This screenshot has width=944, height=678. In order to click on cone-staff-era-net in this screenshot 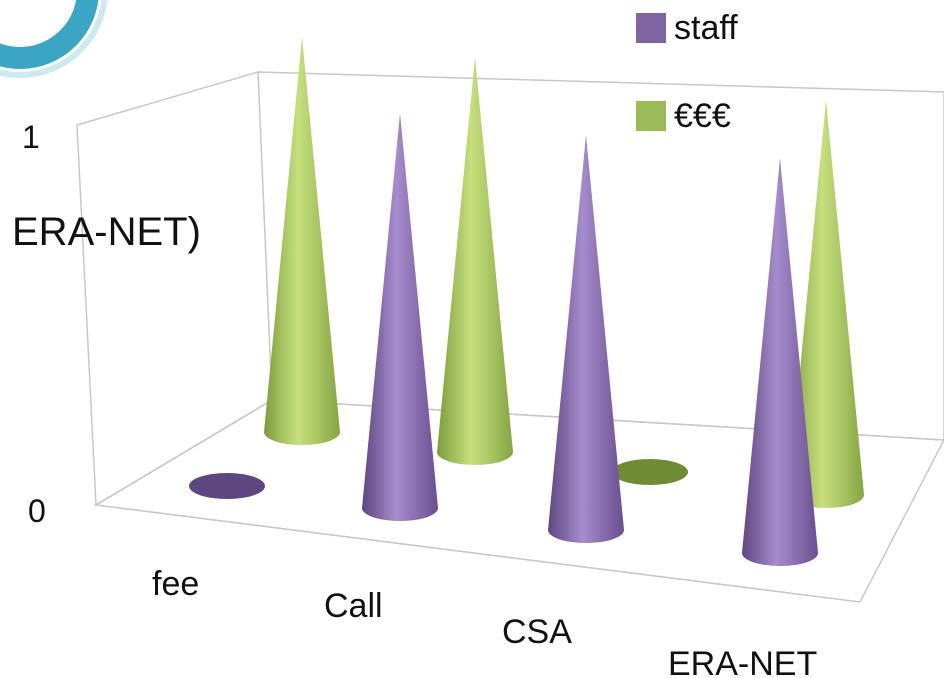, I will do `click(780, 362)`.